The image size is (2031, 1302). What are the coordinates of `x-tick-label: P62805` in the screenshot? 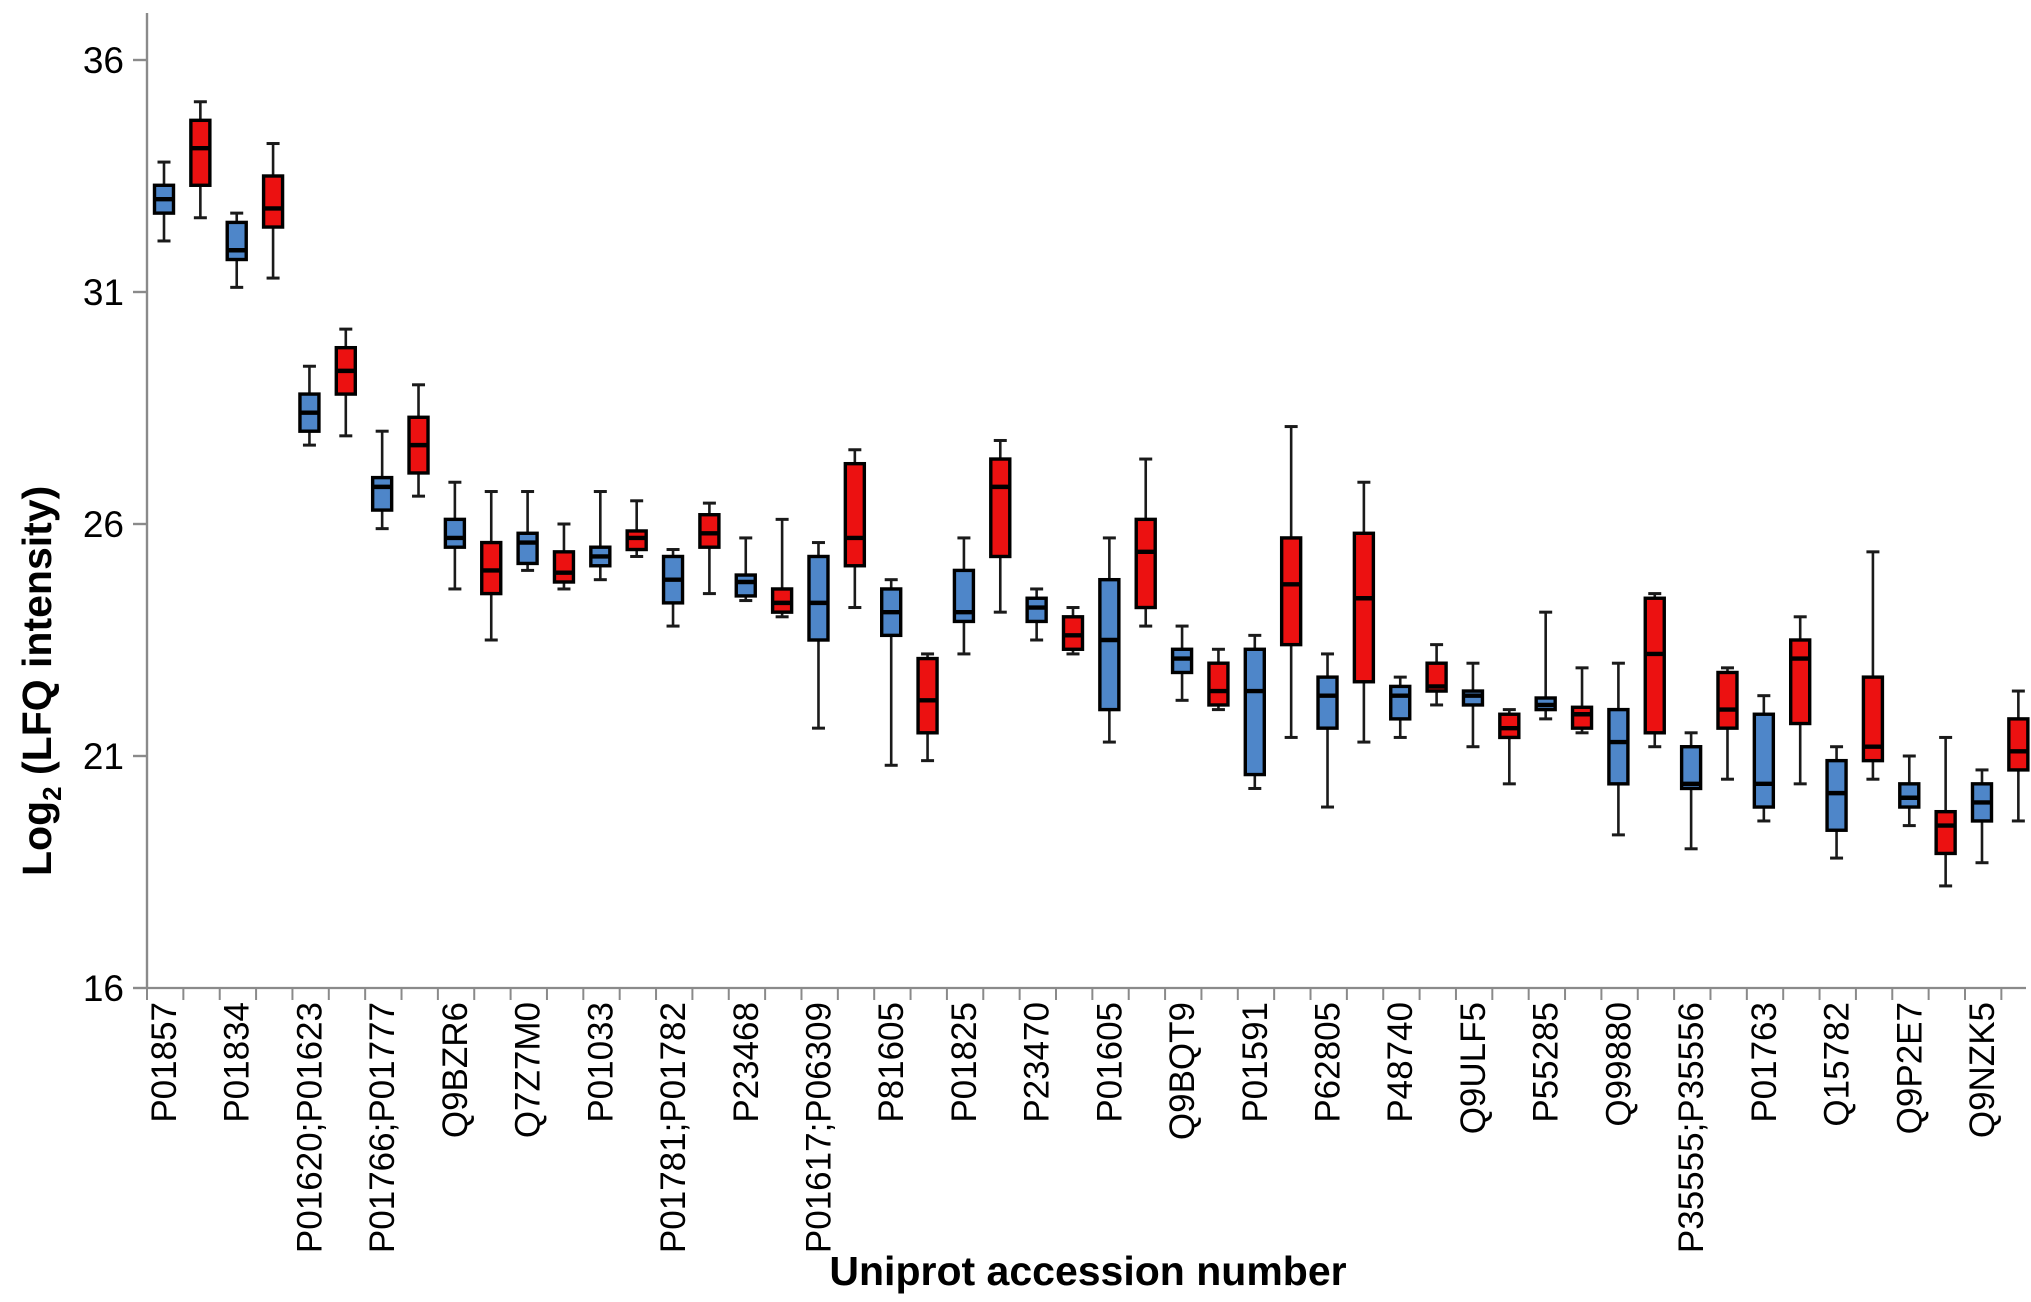 It's located at (1328, 1062).